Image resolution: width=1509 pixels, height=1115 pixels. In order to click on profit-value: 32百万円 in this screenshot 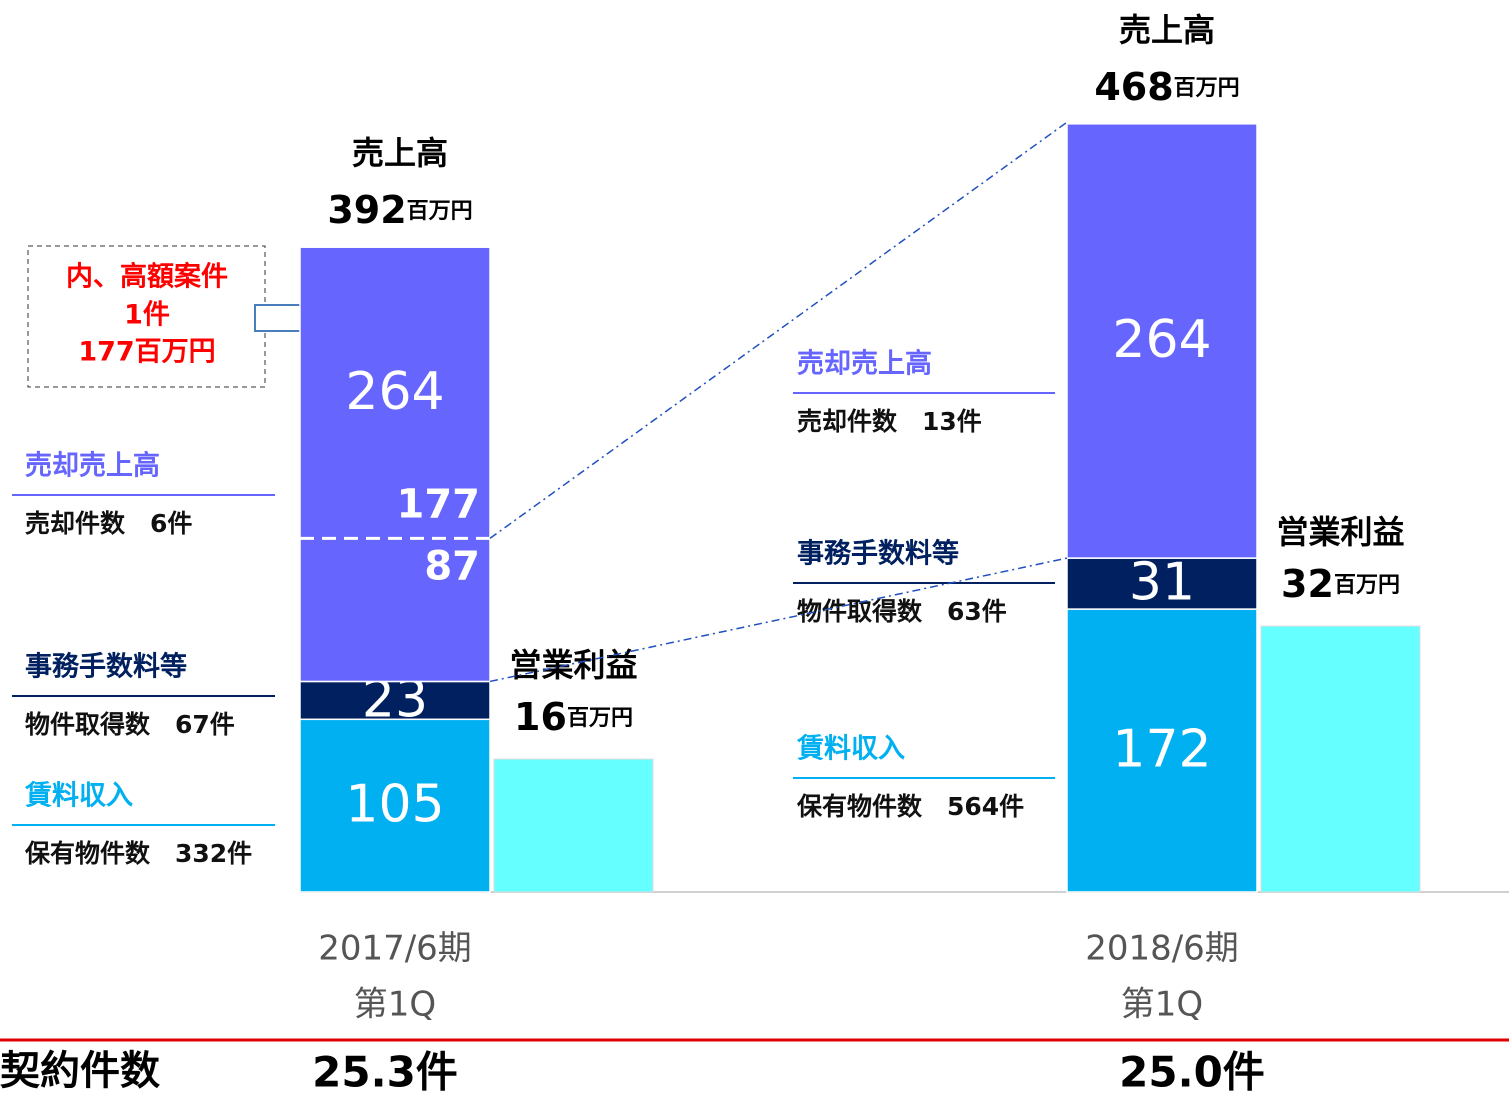, I will do `click(1340, 584)`.